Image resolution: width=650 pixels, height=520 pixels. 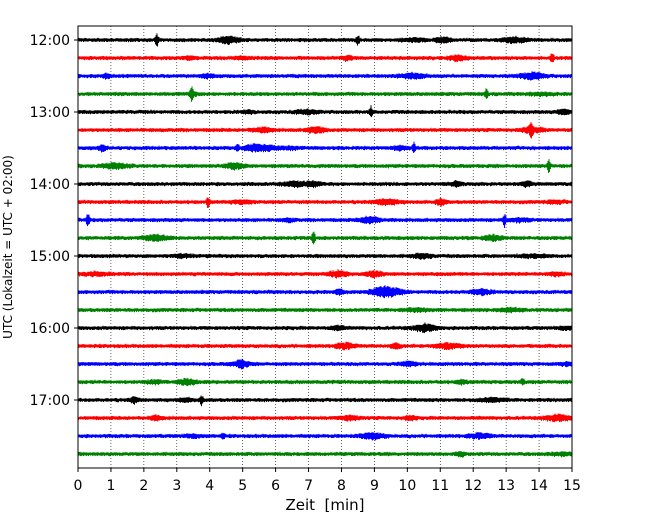 What do you see at coordinates (176, 486) in the screenshot?
I see `x-tick-label: 3` at bounding box center [176, 486].